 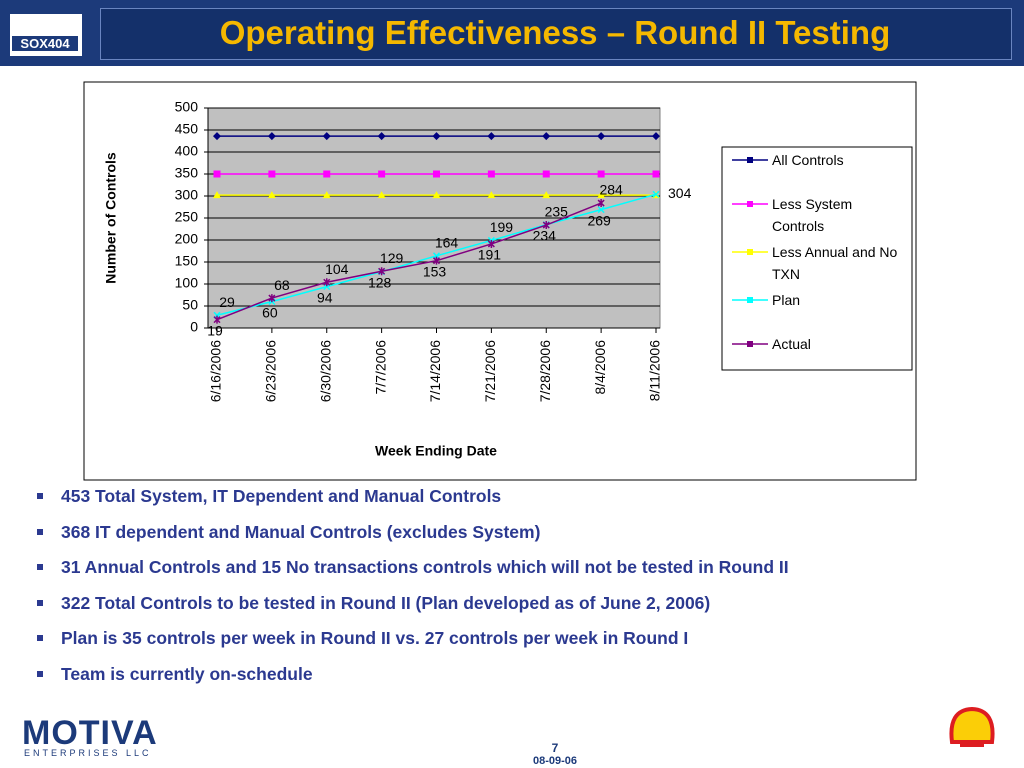 What do you see at coordinates (271, 371) in the screenshot?
I see `x-tick-label: 6/23/2006` at bounding box center [271, 371].